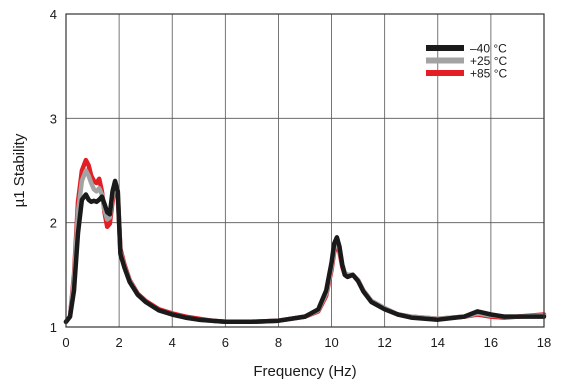  What do you see at coordinates (53, 118) in the screenshot?
I see `y-tick-label-2: 3` at bounding box center [53, 118].